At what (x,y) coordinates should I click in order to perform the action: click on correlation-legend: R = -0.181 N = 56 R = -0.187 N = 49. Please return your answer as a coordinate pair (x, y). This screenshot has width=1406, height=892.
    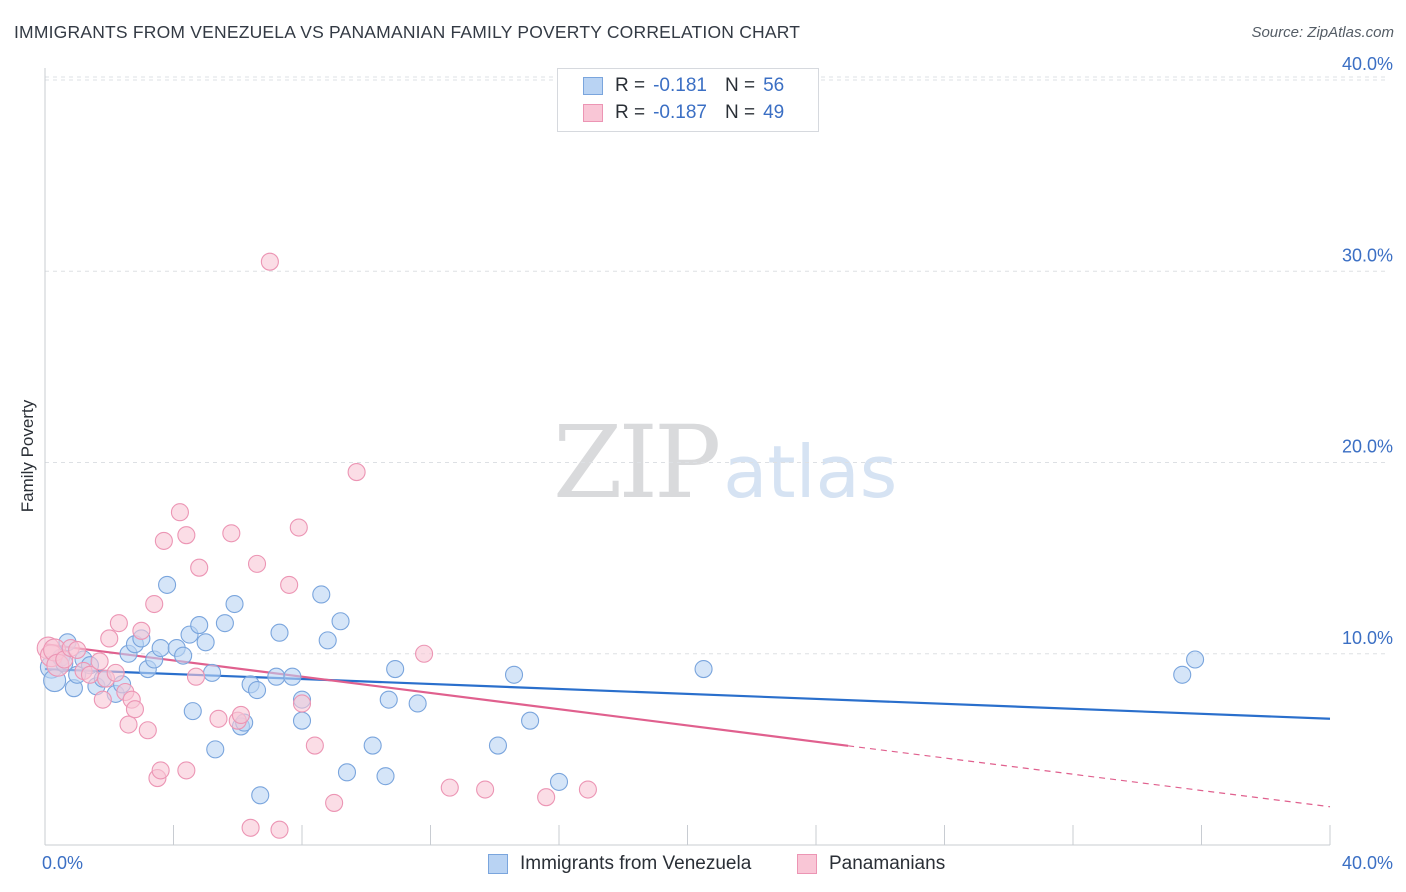
    Looking at the image, I should click on (688, 100).